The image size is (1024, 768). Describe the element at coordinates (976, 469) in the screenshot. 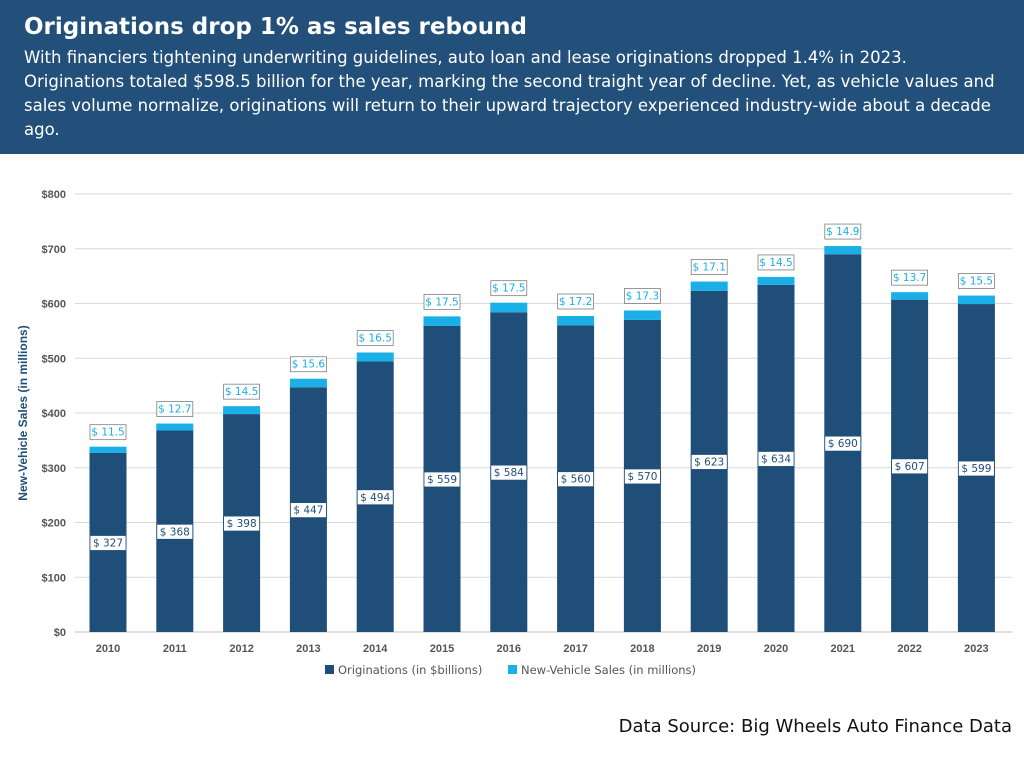

I see `data-label-originations: $ 599` at that location.